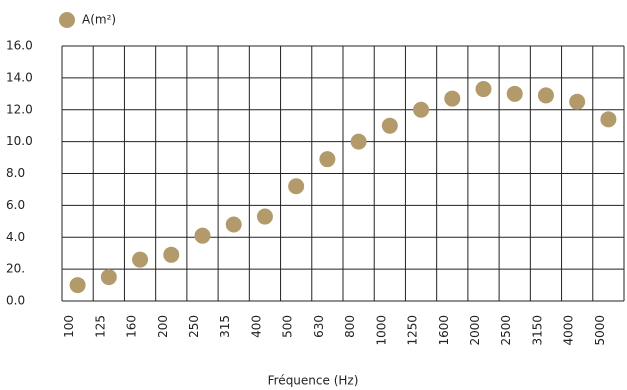 This screenshot has height=390, width=627. What do you see at coordinates (506, 330) in the screenshot?
I see `x-tick-label: 2500` at bounding box center [506, 330].